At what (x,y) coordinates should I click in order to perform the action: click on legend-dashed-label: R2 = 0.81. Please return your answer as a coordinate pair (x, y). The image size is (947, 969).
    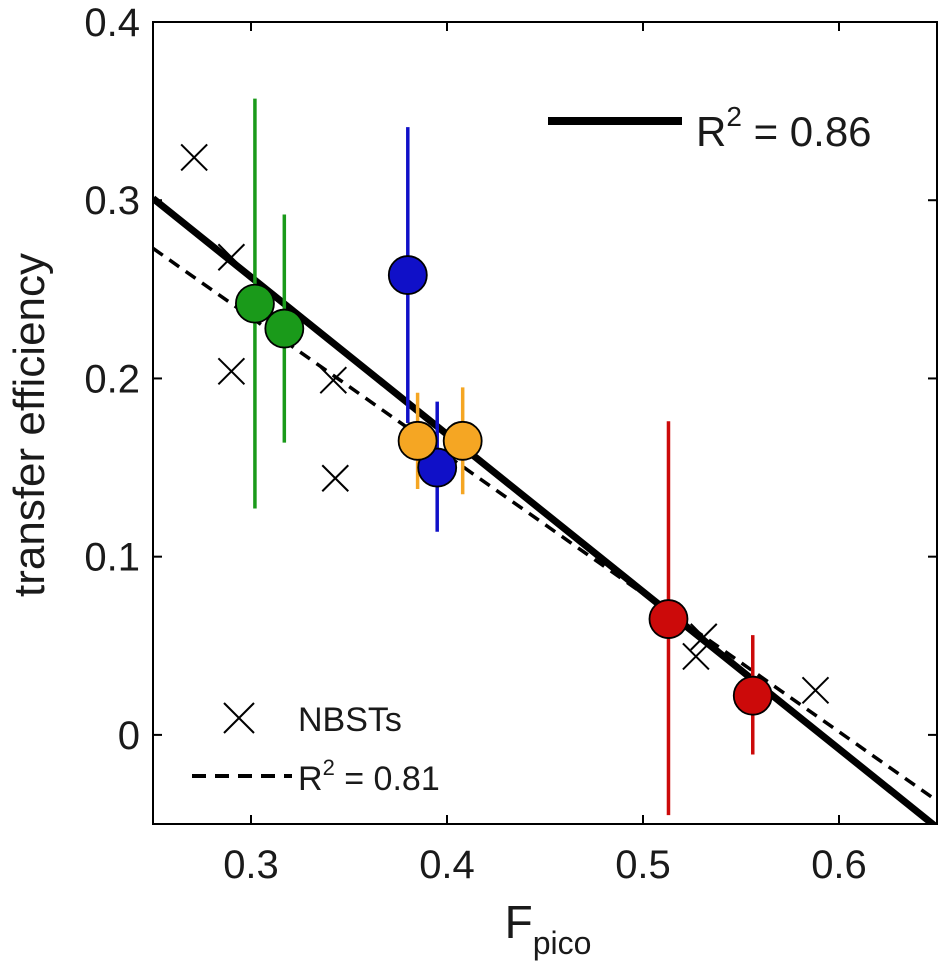
    Looking at the image, I should click on (369, 776).